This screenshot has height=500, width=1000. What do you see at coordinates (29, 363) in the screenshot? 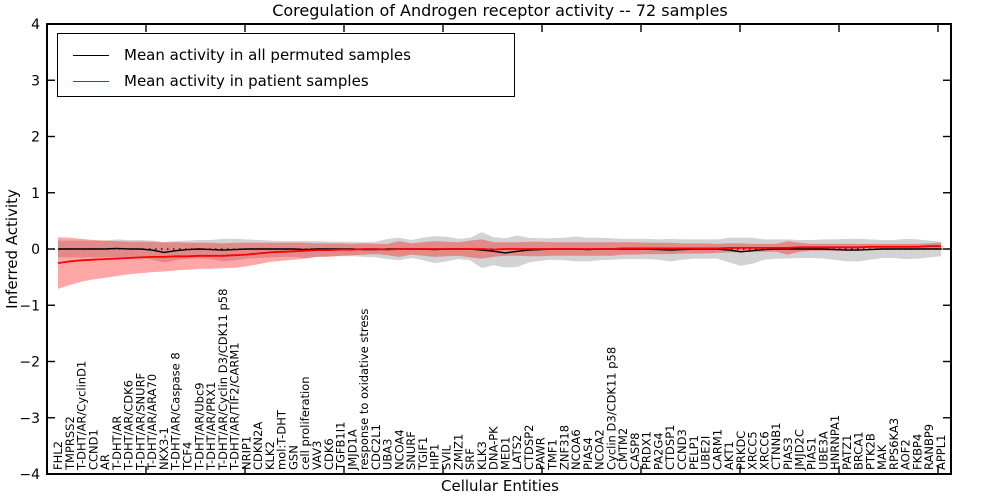
I see `y-tick-label: −2` at bounding box center [29, 363].